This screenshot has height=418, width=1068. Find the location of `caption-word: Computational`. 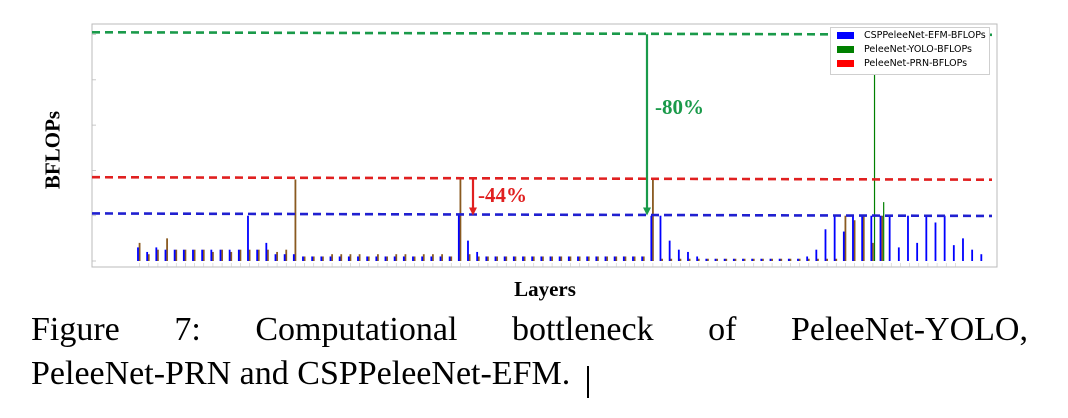

caption-word: Computational is located at coordinates (356, 329).